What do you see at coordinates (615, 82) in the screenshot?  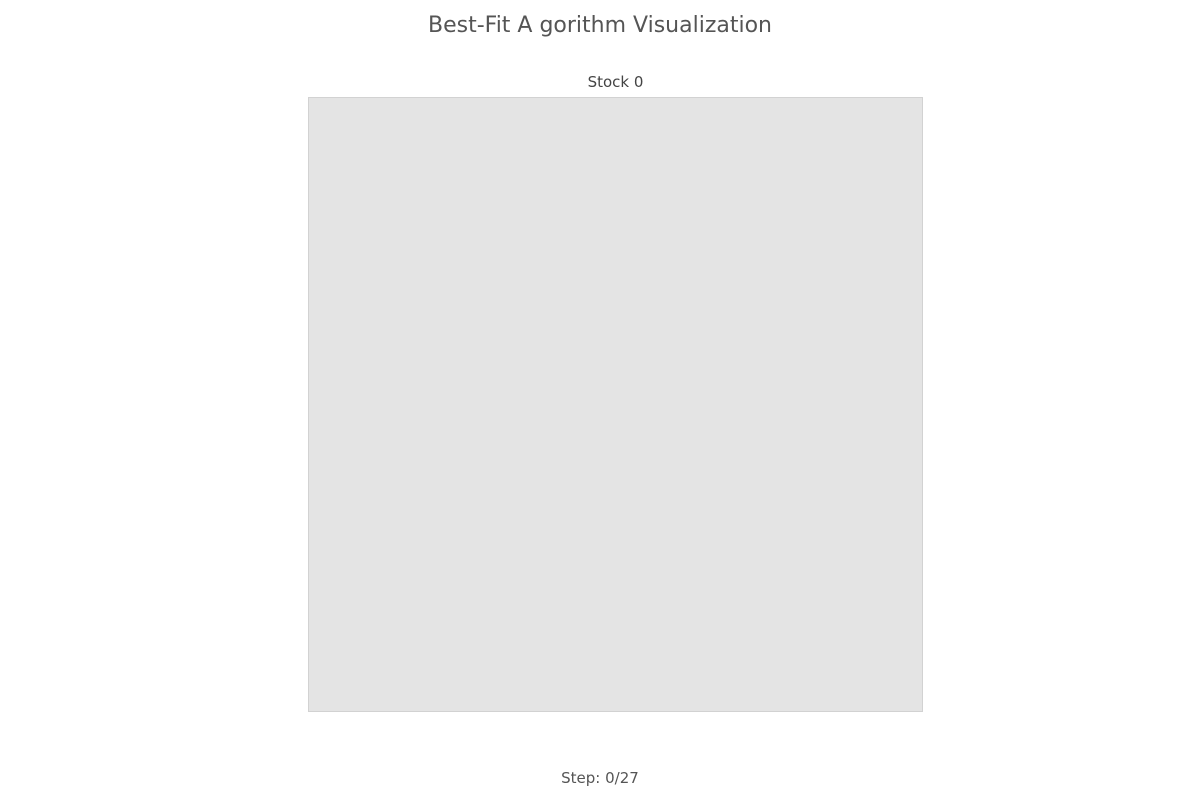 I see `stock-label: Stock 0` at bounding box center [615, 82].